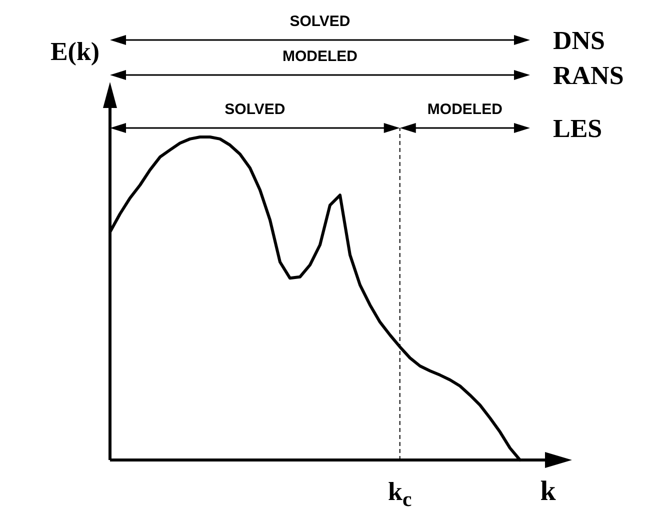 The image size is (649, 513). What do you see at coordinates (577, 128) in the screenshot?
I see `text: LES` at bounding box center [577, 128].